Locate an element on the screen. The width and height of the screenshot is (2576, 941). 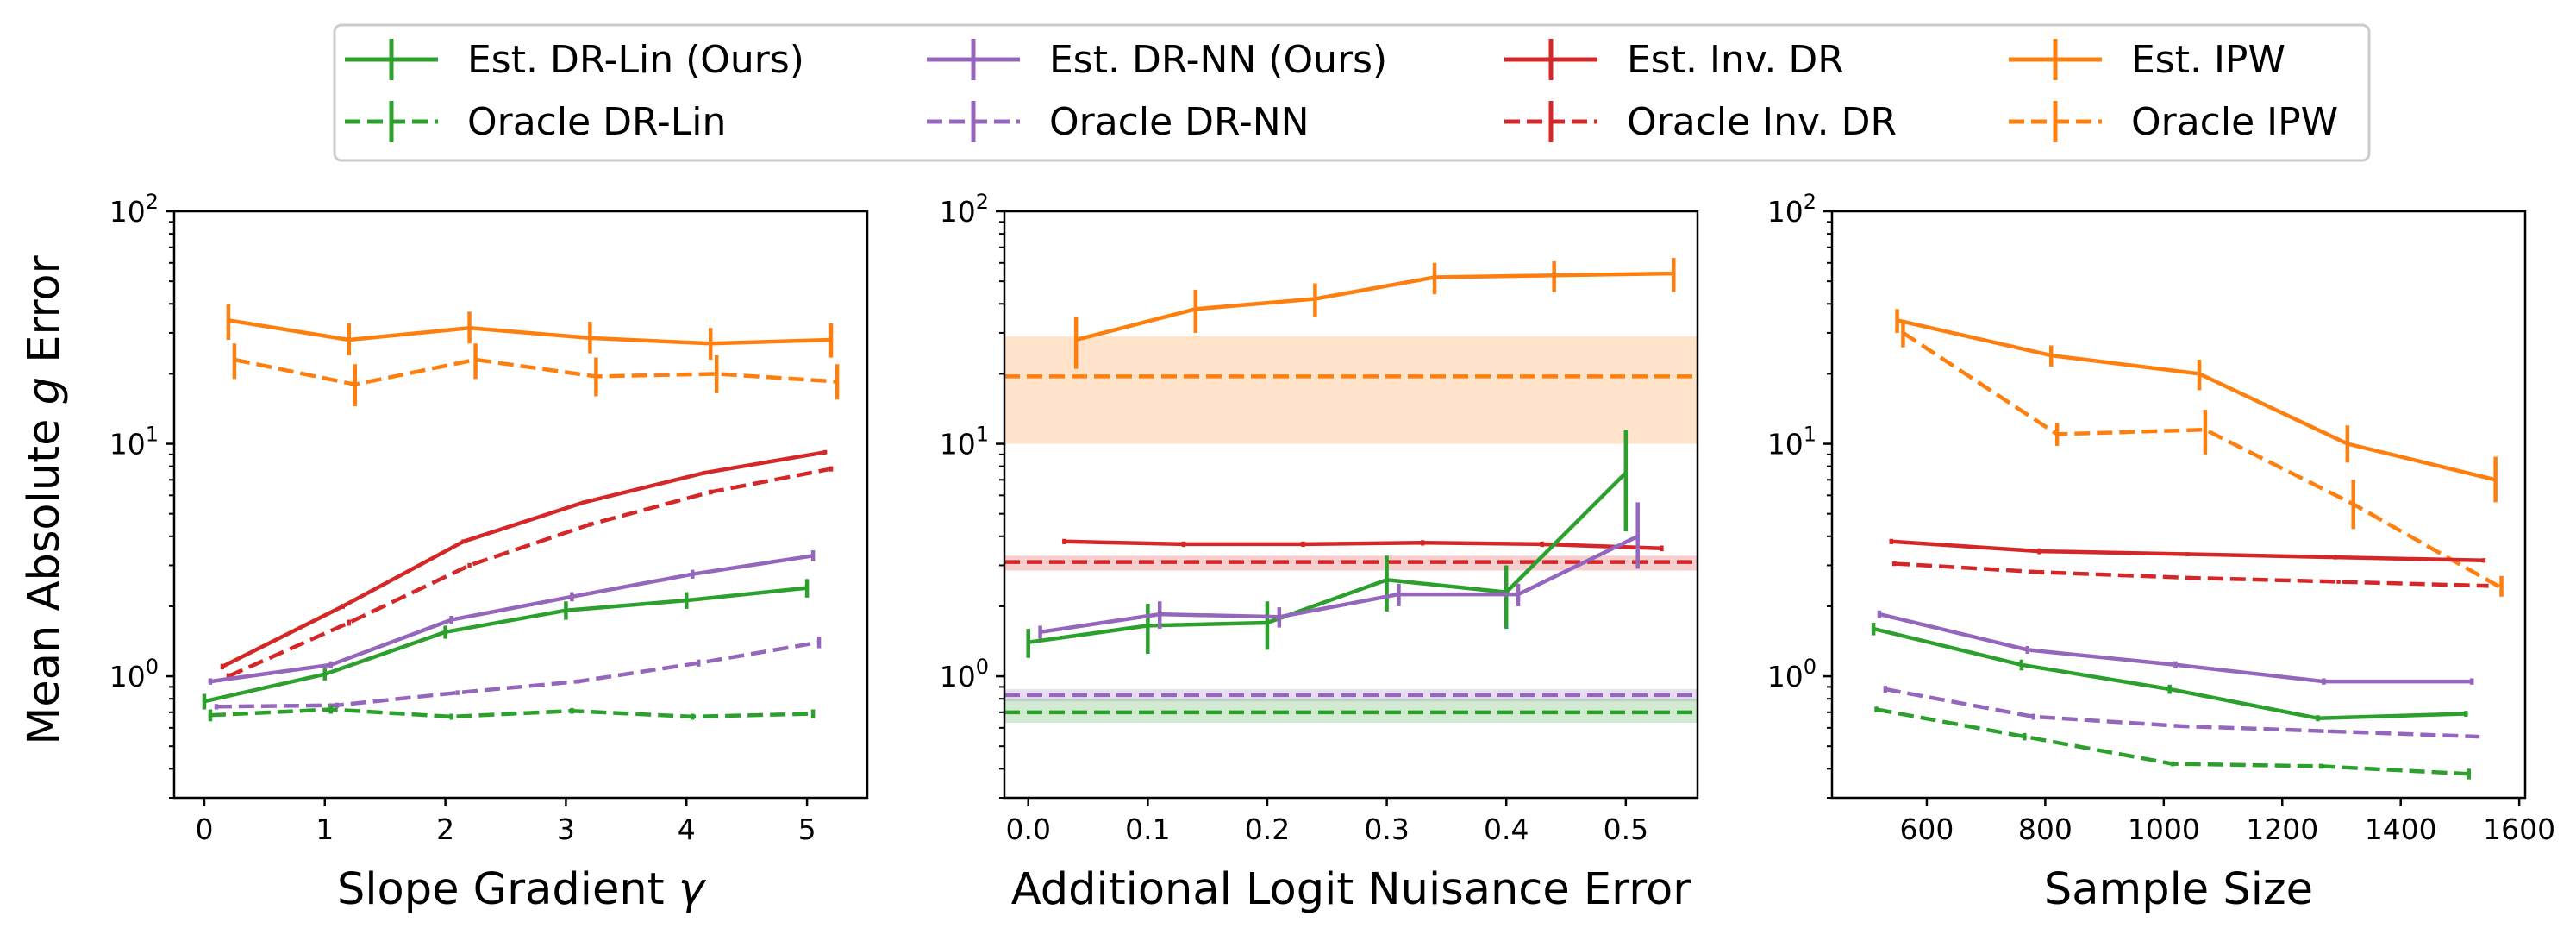
x-tick-label: 1600 is located at coordinates (2519, 829).